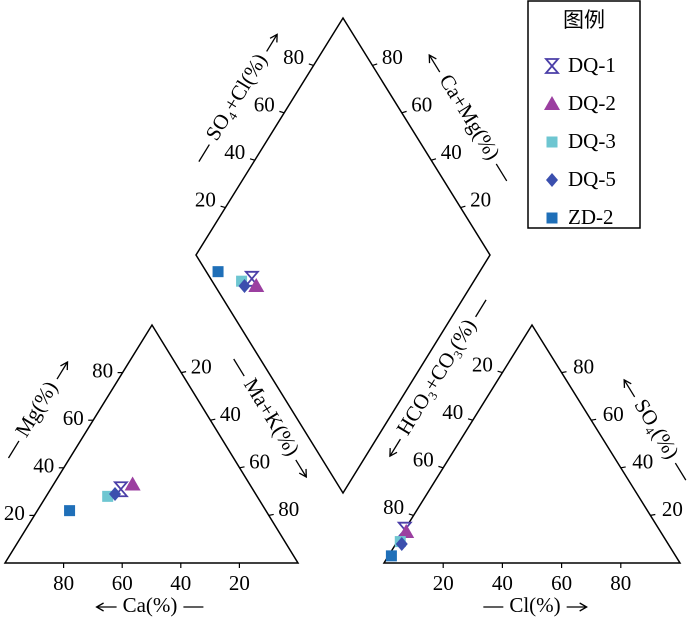  Describe the element at coordinates (468, 117) in the screenshot. I see `axis-title-group: Ca+Mg(%)` at that location.